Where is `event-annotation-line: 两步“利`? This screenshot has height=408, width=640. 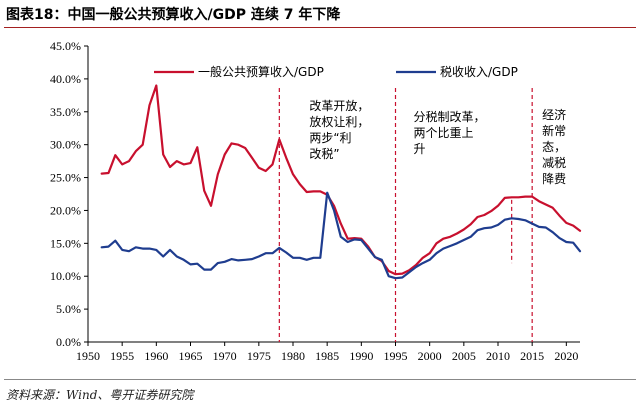 event-annotation-line: 两步“利 is located at coordinates (330, 138).